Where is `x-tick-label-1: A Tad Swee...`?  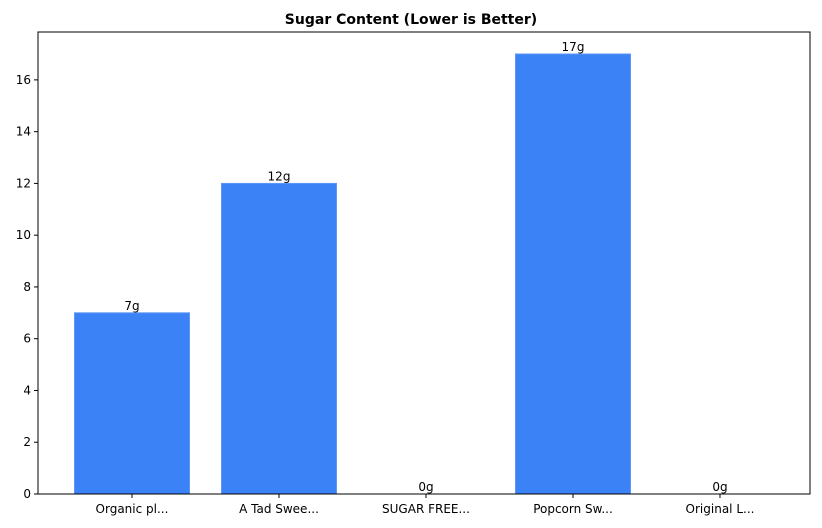
x-tick-label-1: A Tad Swee... is located at coordinates (279, 509).